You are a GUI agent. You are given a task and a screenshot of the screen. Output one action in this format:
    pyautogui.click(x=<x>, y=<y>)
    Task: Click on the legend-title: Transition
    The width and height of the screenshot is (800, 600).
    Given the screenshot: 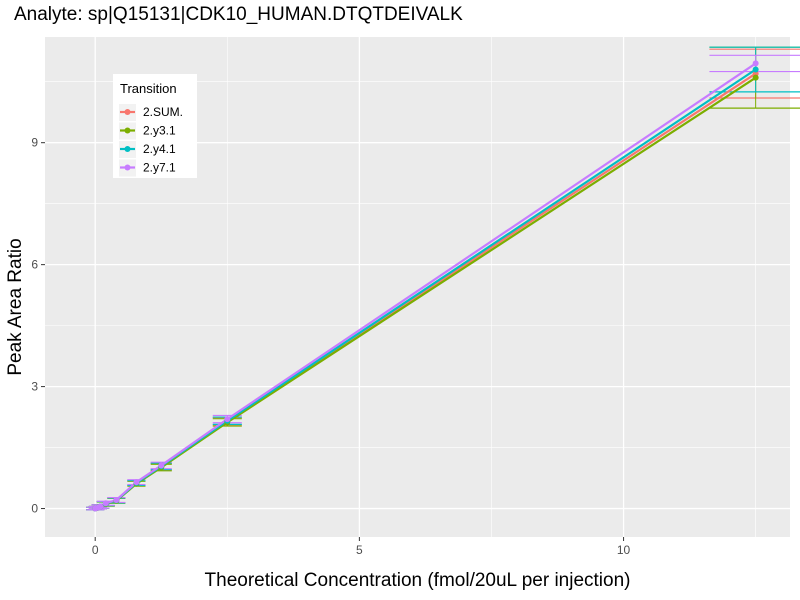 What is the action you would take?
    pyautogui.click(x=148, y=88)
    